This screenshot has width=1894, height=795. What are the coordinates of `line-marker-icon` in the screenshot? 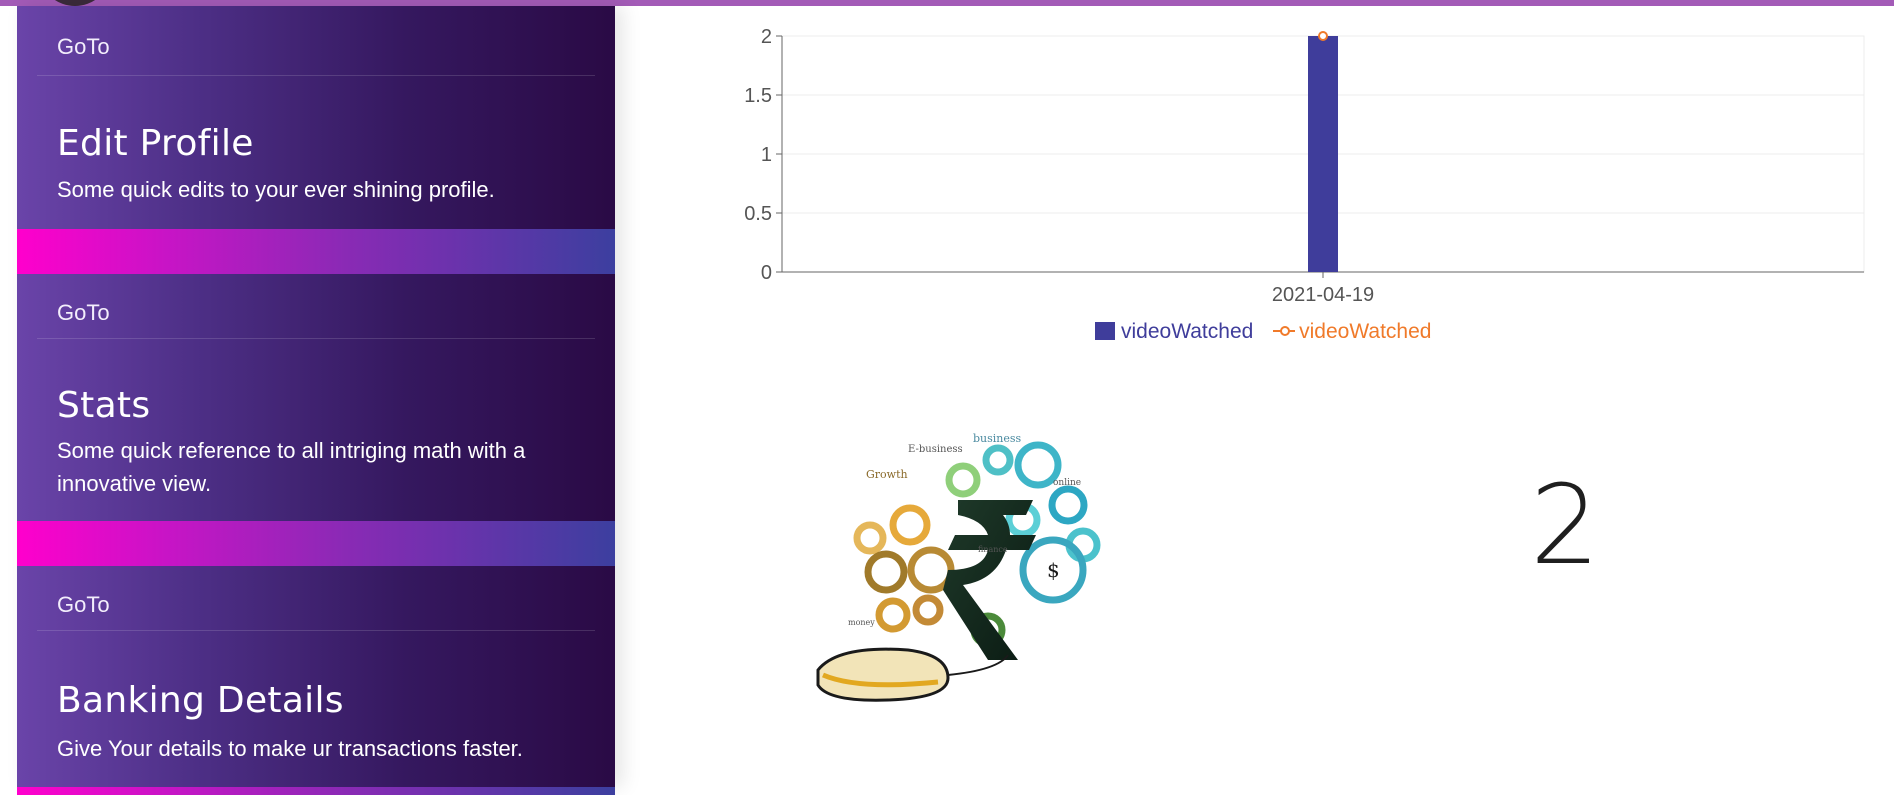 It's located at (1284, 331).